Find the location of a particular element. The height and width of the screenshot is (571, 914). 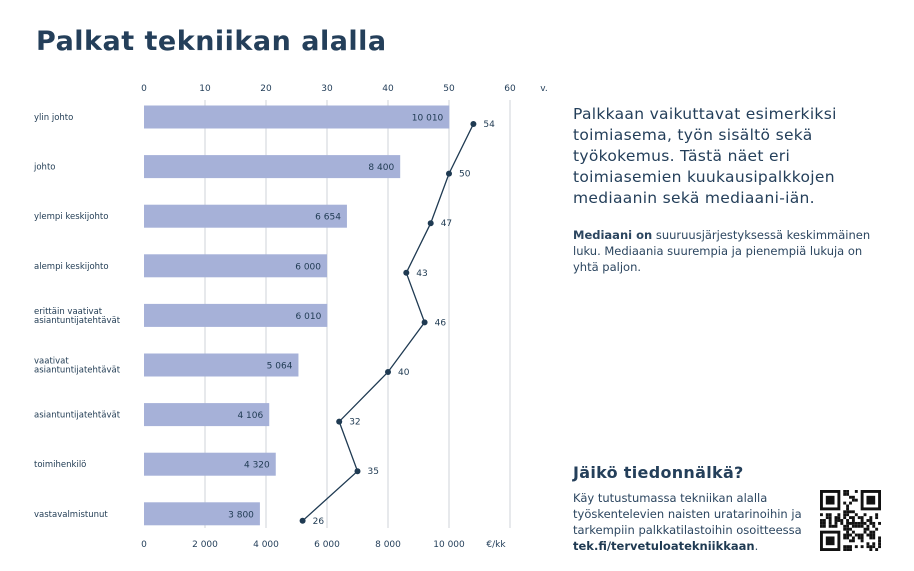

top-tick-label: 10 is located at coordinates (205, 89).